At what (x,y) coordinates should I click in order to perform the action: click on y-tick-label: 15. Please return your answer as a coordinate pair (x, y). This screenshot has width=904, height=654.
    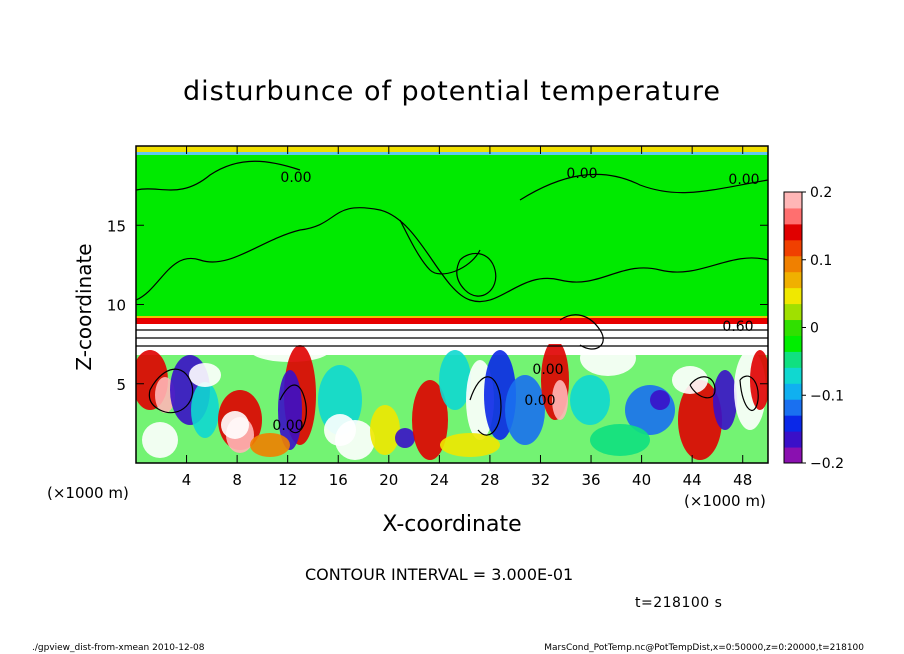
    Looking at the image, I should click on (116, 226).